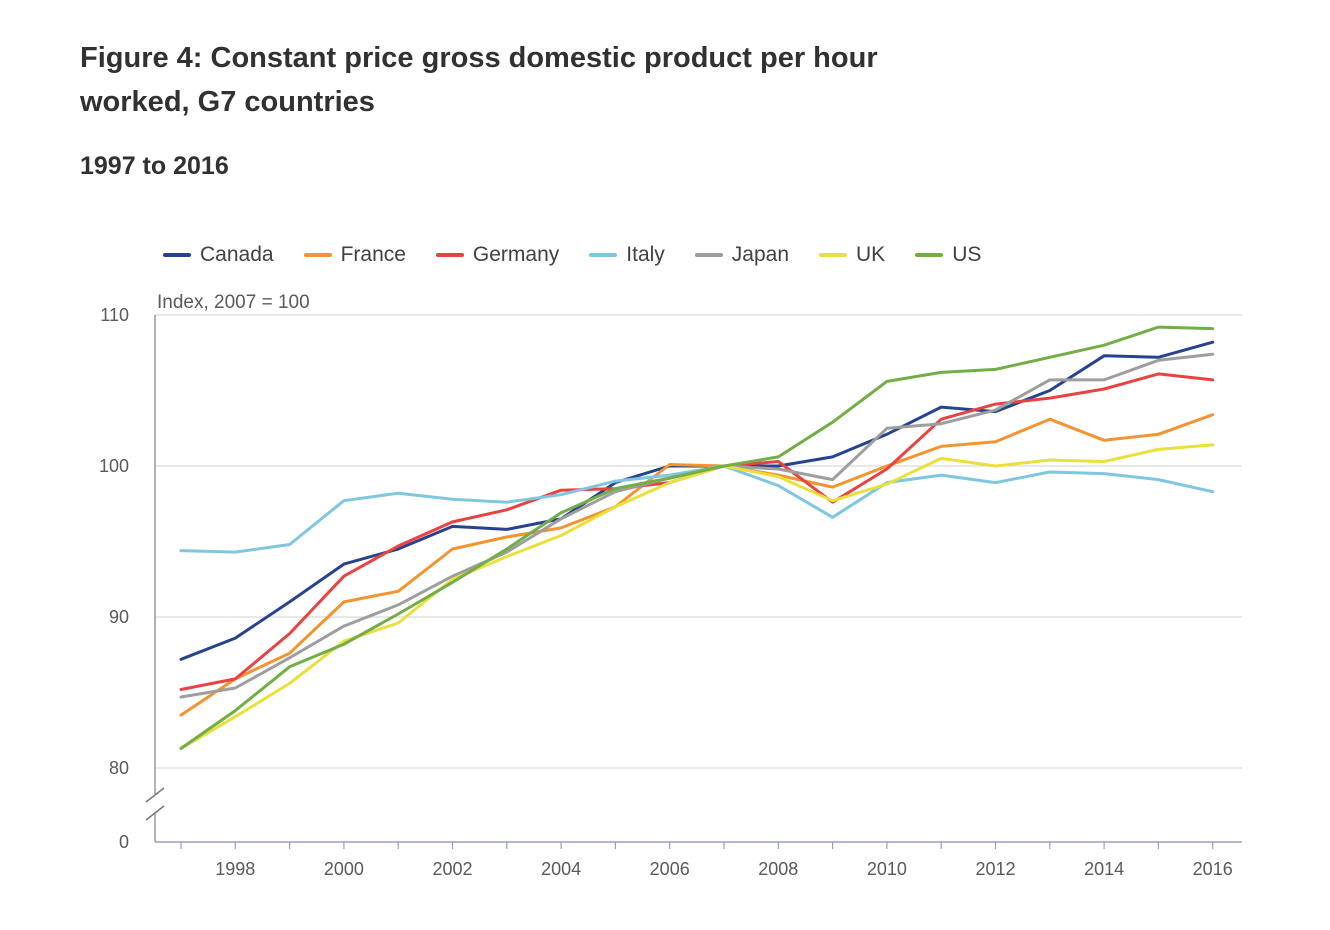  What do you see at coordinates (670, 869) in the screenshot?
I see `x-tick-label-2006: 2006` at bounding box center [670, 869].